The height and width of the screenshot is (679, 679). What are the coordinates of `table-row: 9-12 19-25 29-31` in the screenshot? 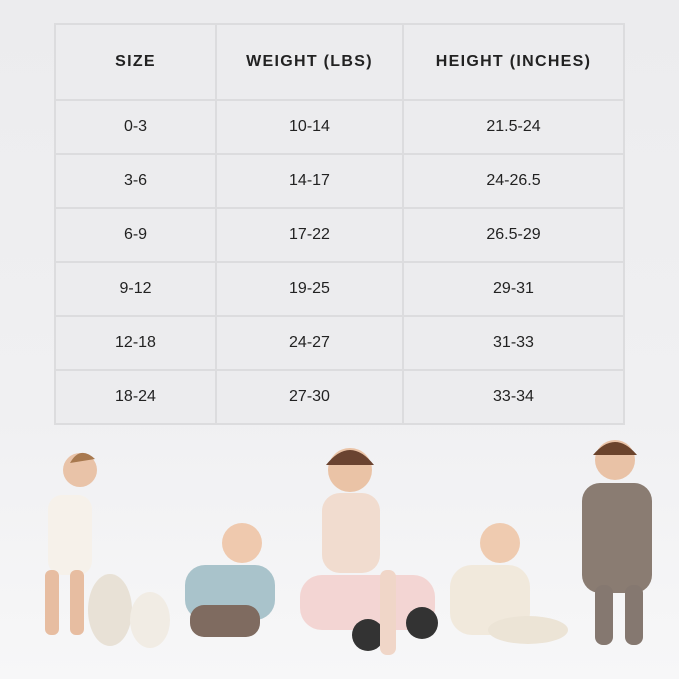 It's located at (339, 289).